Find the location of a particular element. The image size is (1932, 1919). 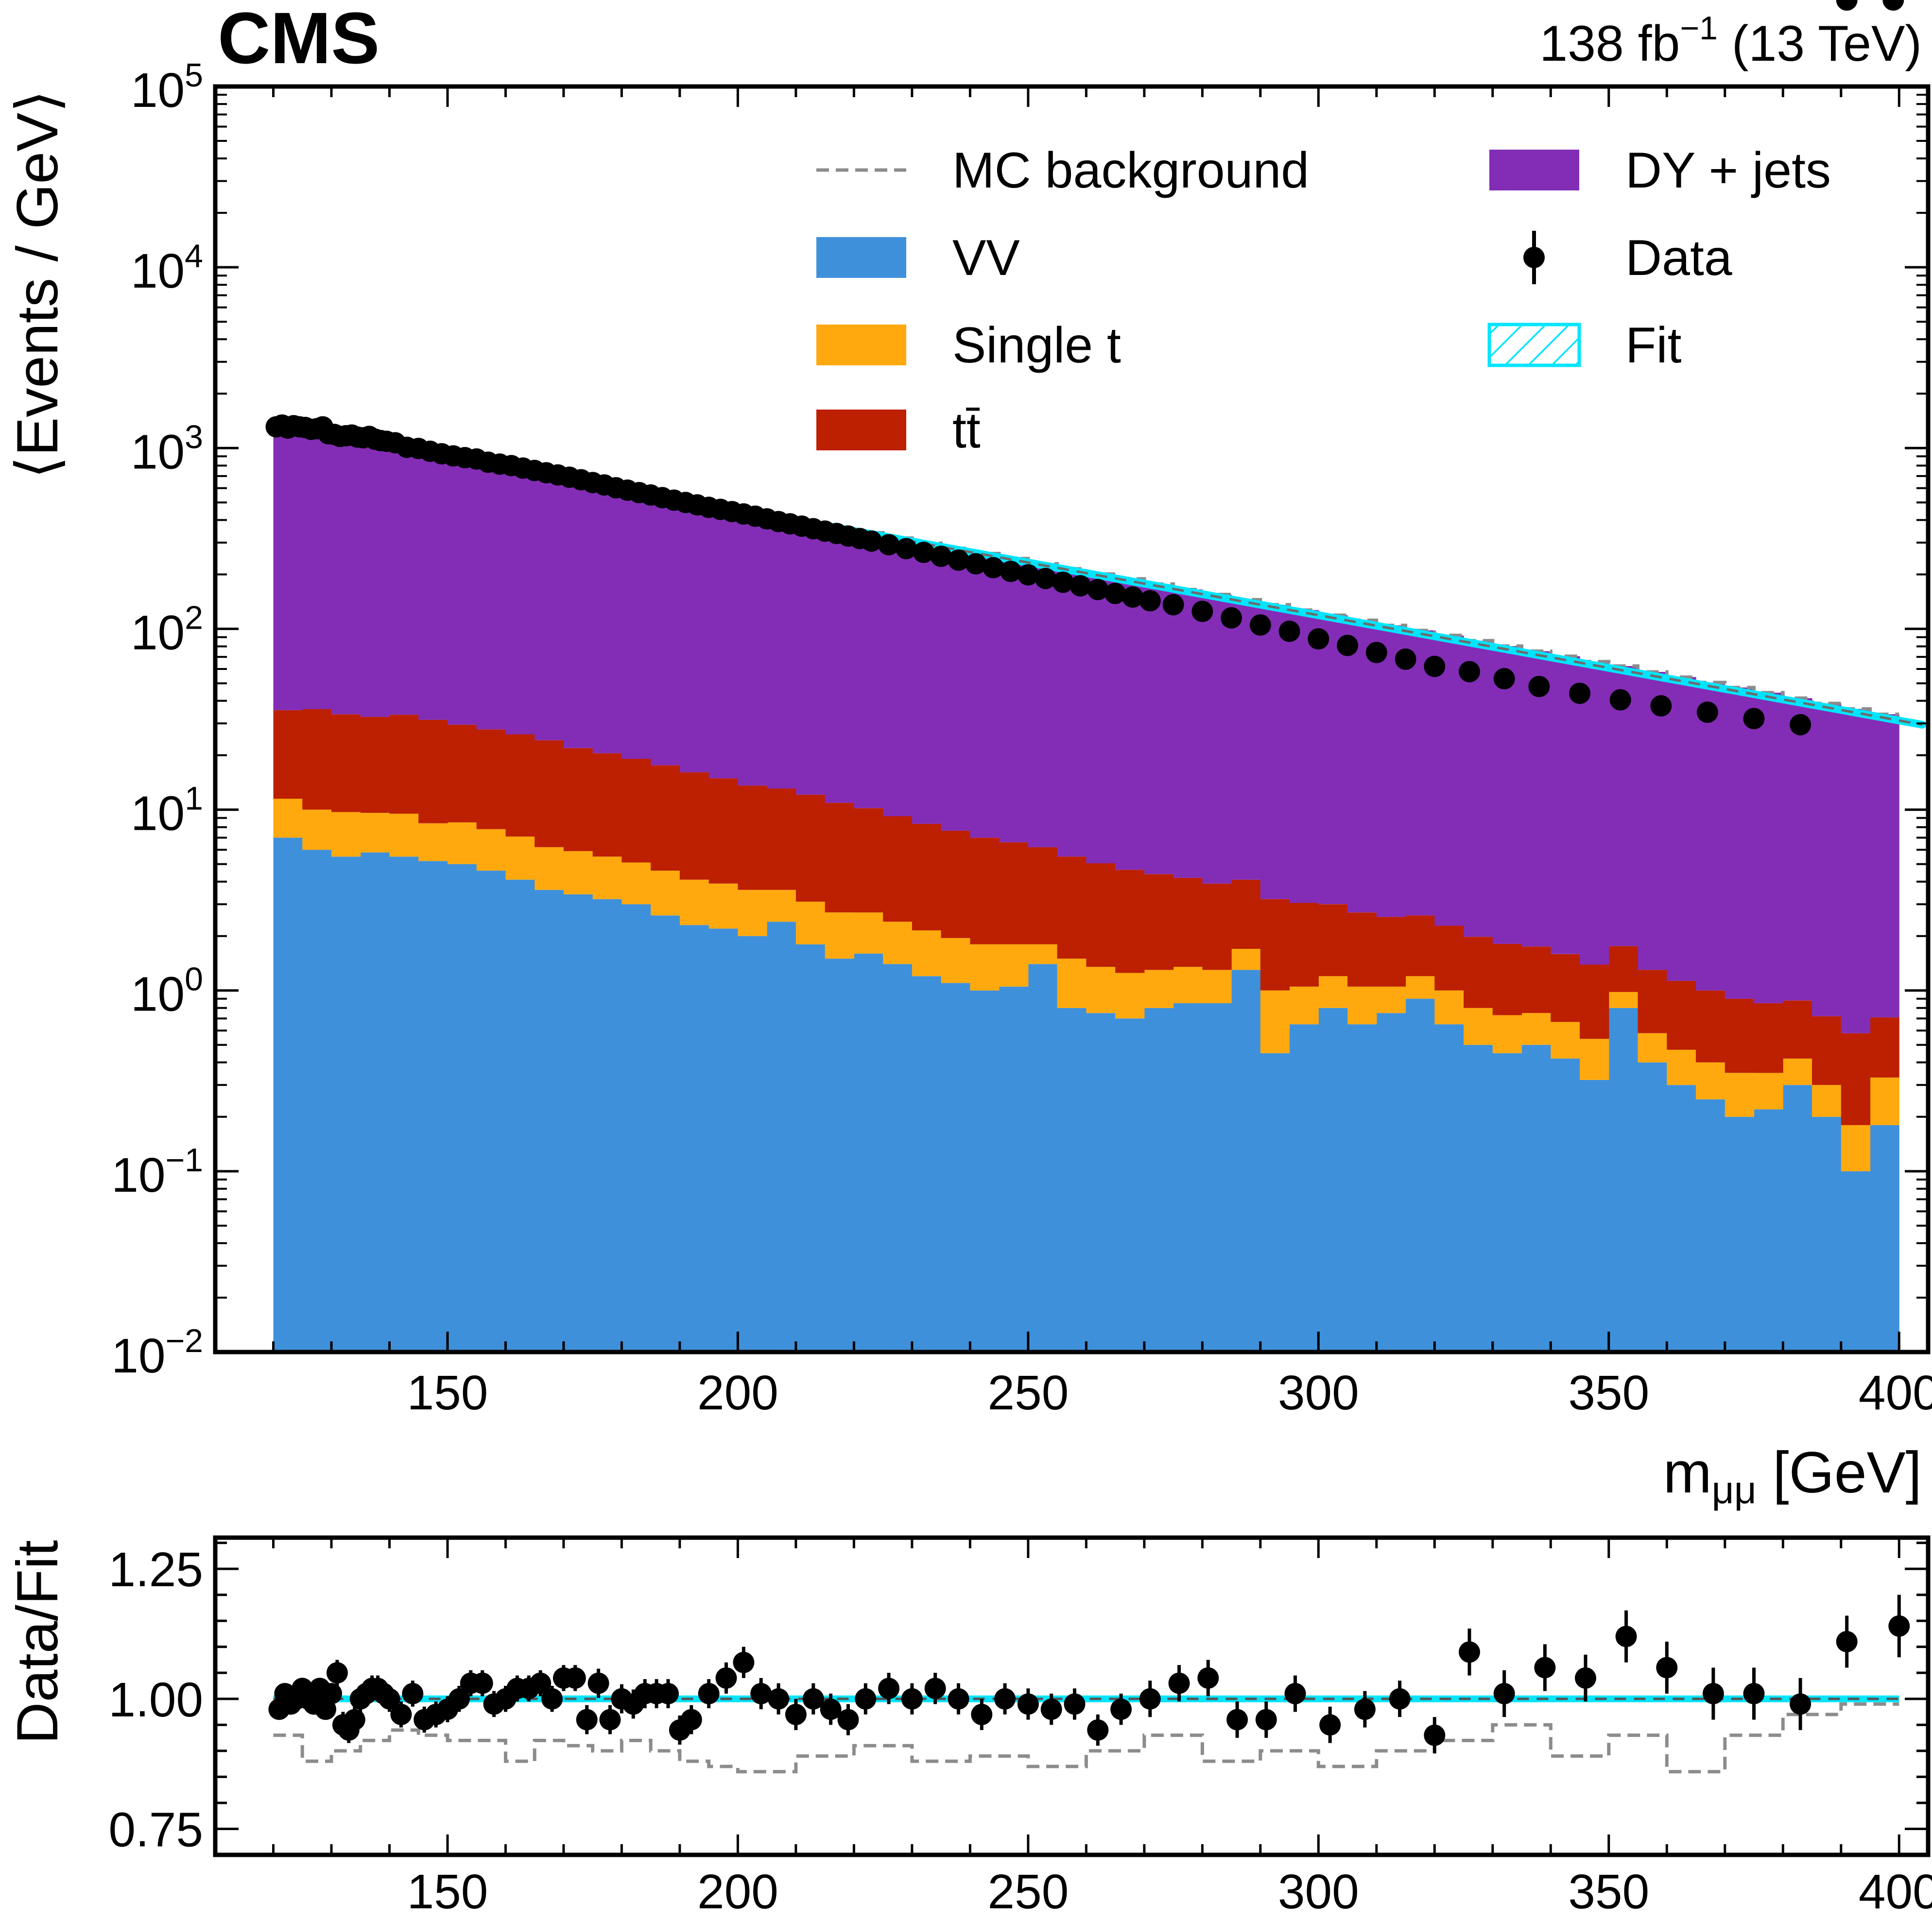

legend-label: tt̄ is located at coordinates (966, 430).